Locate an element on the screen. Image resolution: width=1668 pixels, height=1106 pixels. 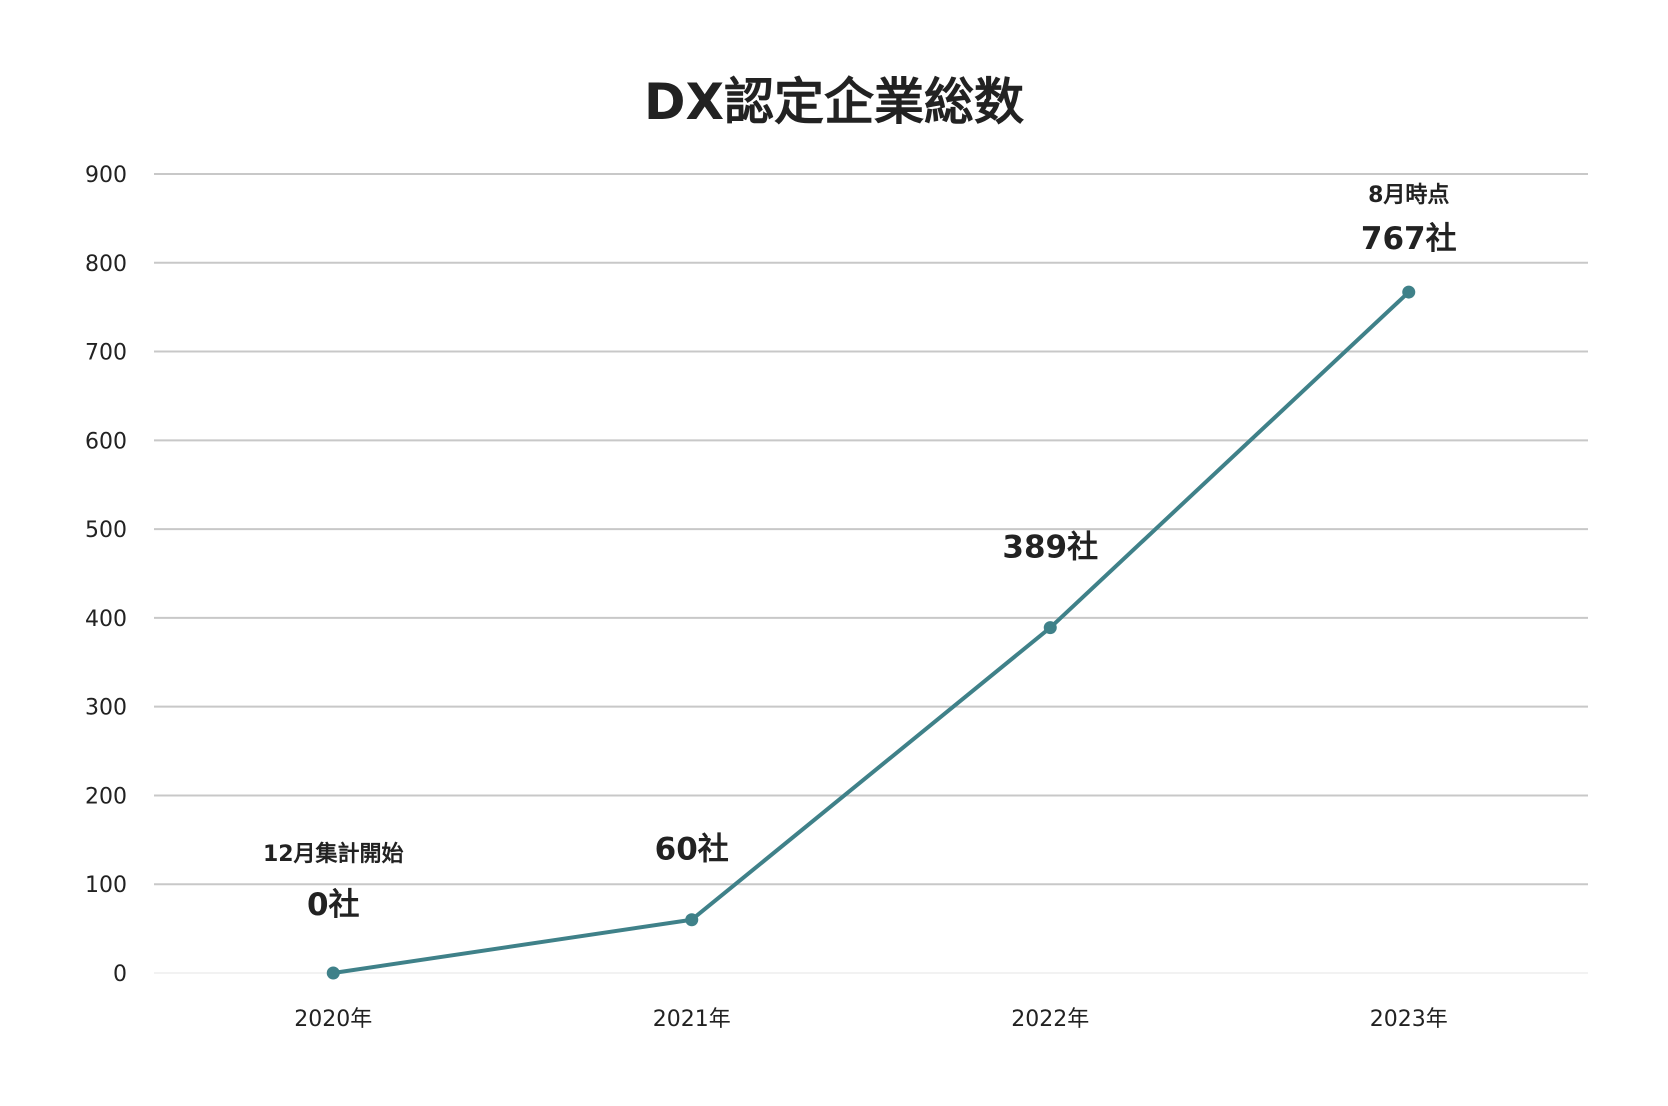
x-tick-label: 2021年 is located at coordinates (692, 1019).